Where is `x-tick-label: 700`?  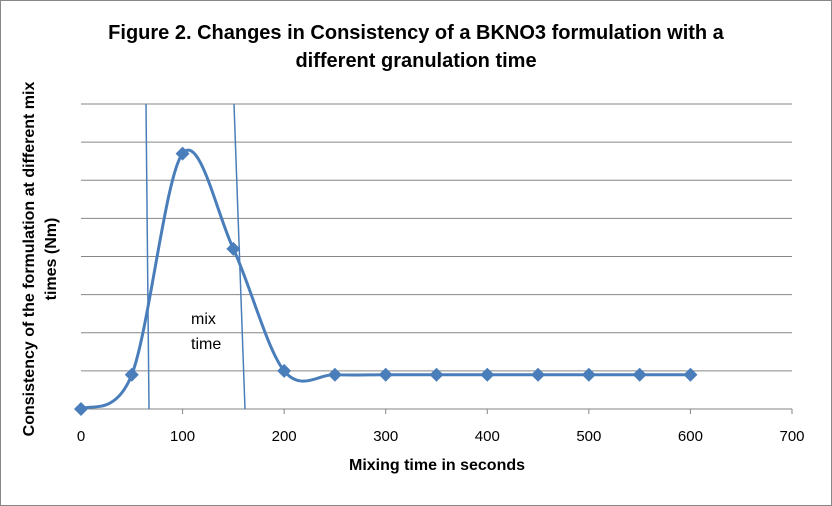
x-tick-label: 700 is located at coordinates (791, 436).